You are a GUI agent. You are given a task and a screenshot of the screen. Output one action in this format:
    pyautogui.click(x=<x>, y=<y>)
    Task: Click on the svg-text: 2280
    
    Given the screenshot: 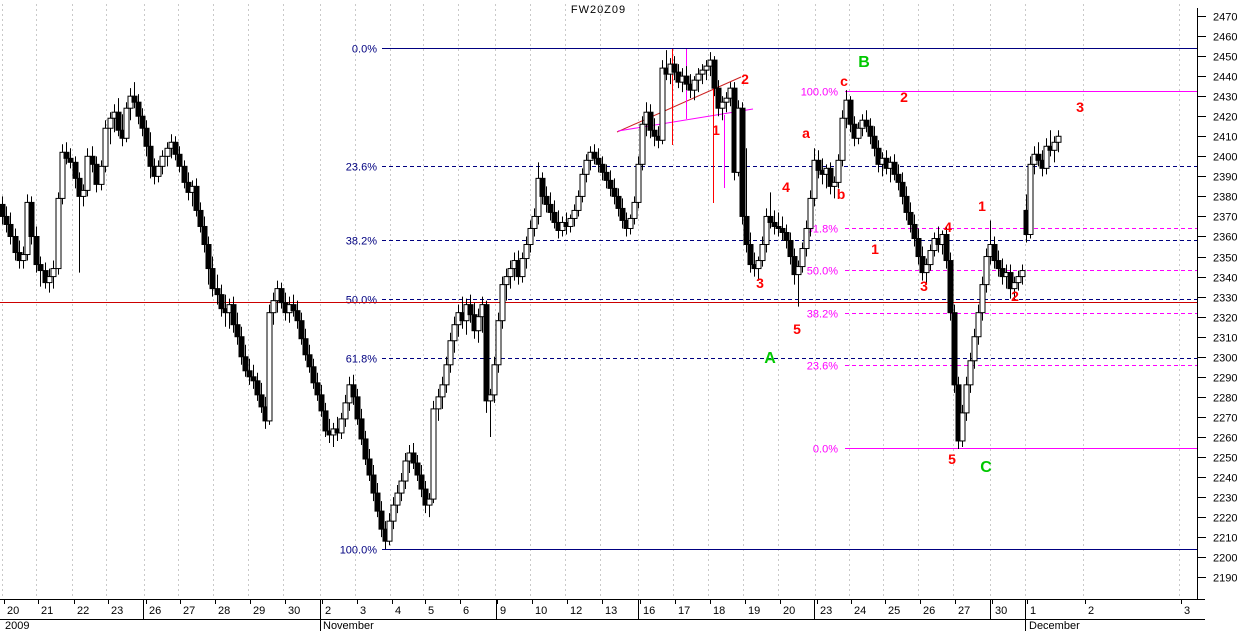 What is the action you would take?
    pyautogui.click(x=1225, y=399)
    